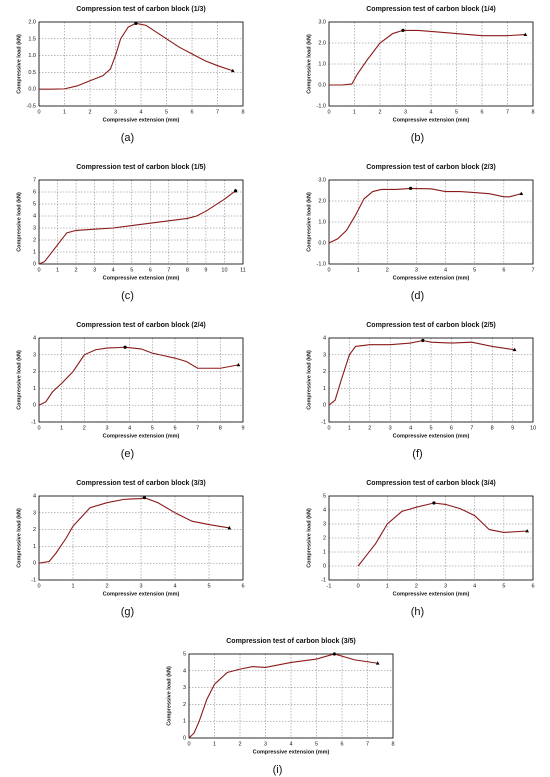 The image size is (550, 777). What do you see at coordinates (224, 270) in the screenshot?
I see `x-tick-label: 10` at bounding box center [224, 270].